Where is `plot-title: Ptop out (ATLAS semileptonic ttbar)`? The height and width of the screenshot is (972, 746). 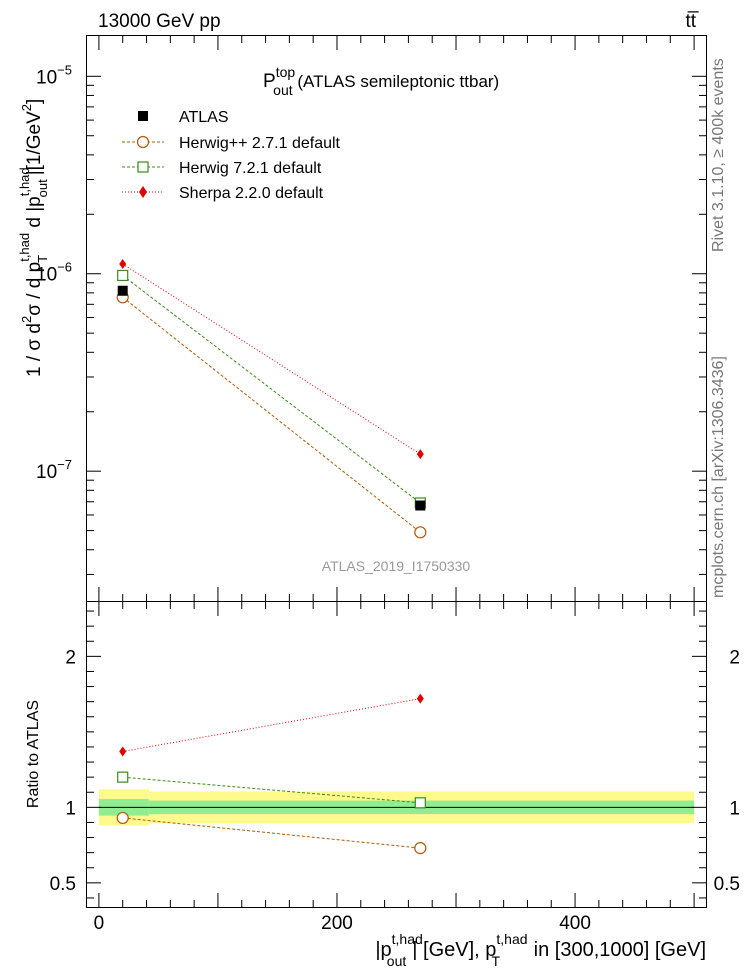 plot-title: Ptop out (ATLAS semileptonic ttbar) is located at coordinates (381, 81).